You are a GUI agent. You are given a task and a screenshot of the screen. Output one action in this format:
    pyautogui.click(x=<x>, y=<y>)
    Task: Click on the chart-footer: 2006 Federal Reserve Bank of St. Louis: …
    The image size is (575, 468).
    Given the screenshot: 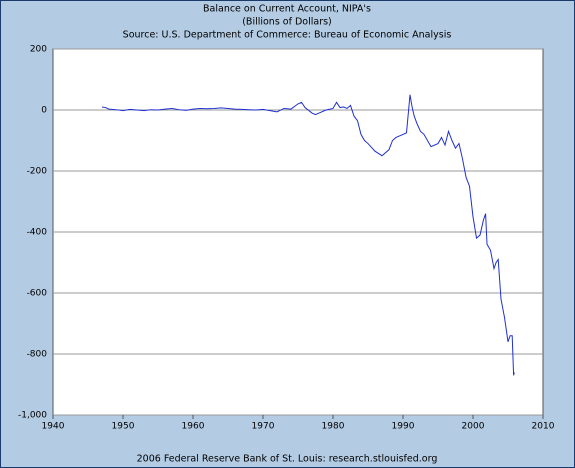 What is the action you would take?
    pyautogui.click(x=287, y=459)
    